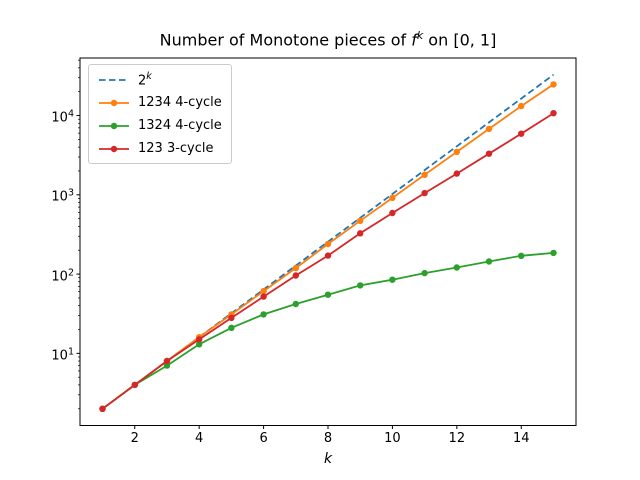 The height and width of the screenshot is (480, 640). I want to click on legend-label-1324-4-cycle: 1324 4-cycle, so click(180, 125).